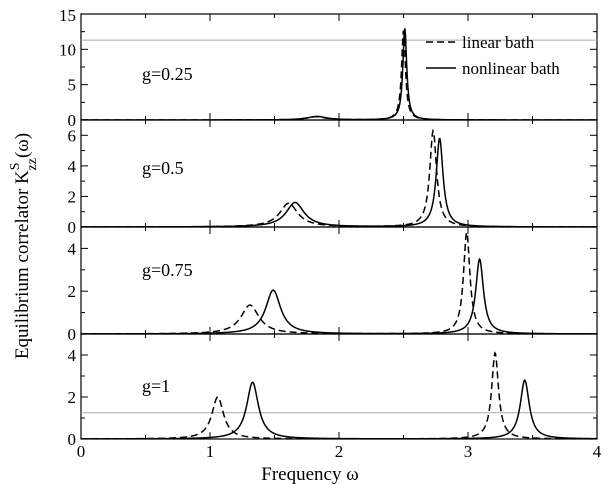  I want to click on y-axis-title-arg: (ω), so click(22, 145).